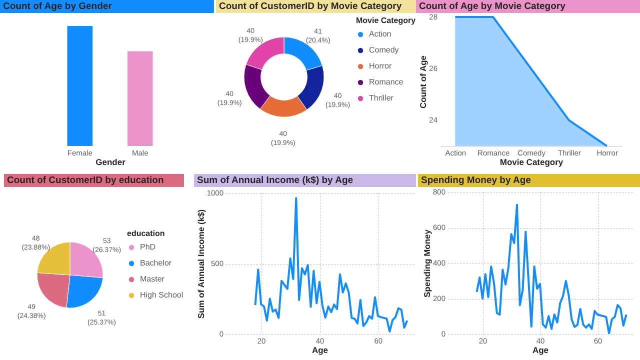 This screenshot has width=640, height=360. I want to click on legend-label: Thriller, so click(381, 98).